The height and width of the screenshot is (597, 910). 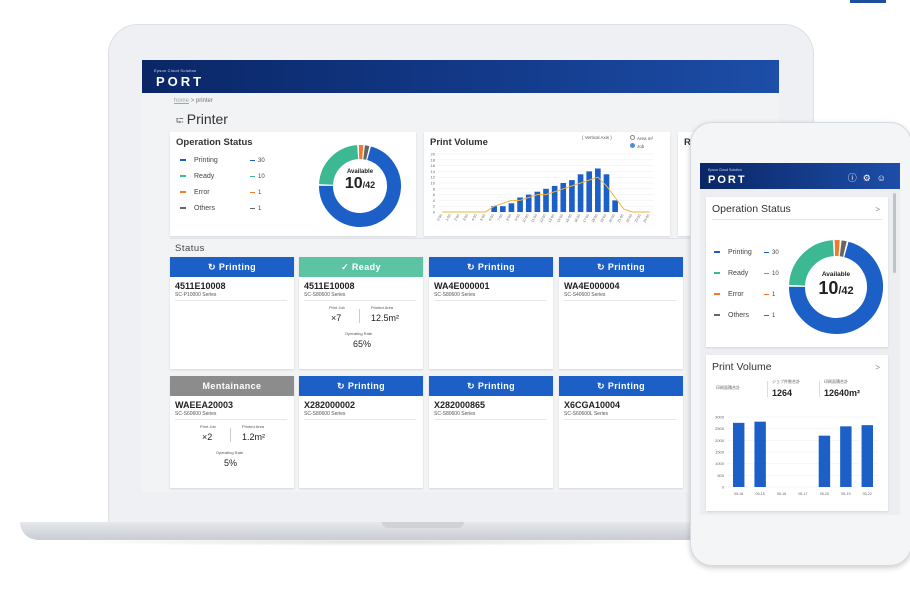 I want to click on status-tile-bar: Mentainance, so click(x=232, y=386).